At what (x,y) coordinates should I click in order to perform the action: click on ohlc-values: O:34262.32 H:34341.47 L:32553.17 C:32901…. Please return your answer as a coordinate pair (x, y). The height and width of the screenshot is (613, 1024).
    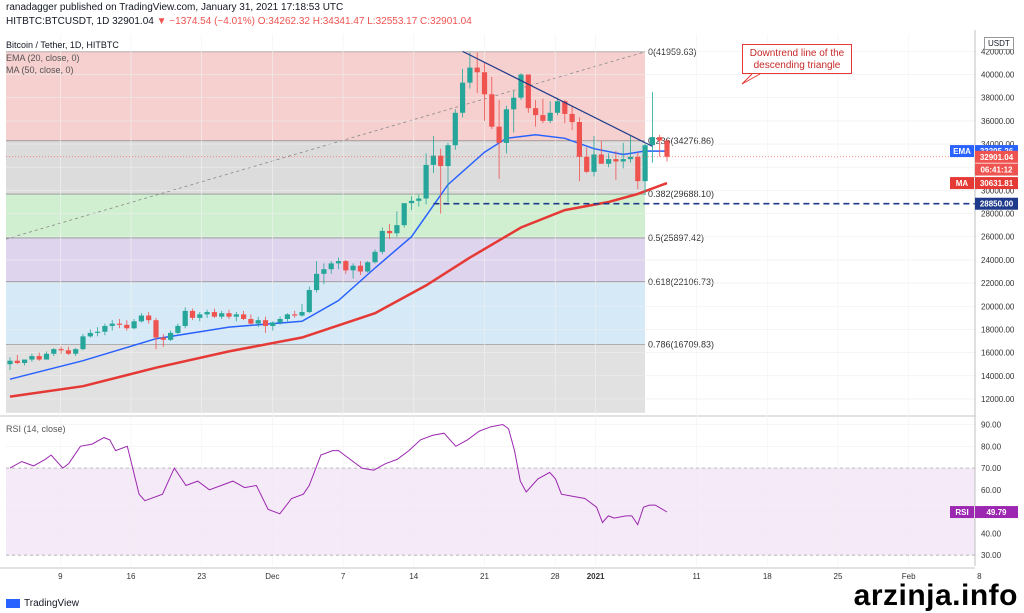
    Looking at the image, I should click on (364, 21).